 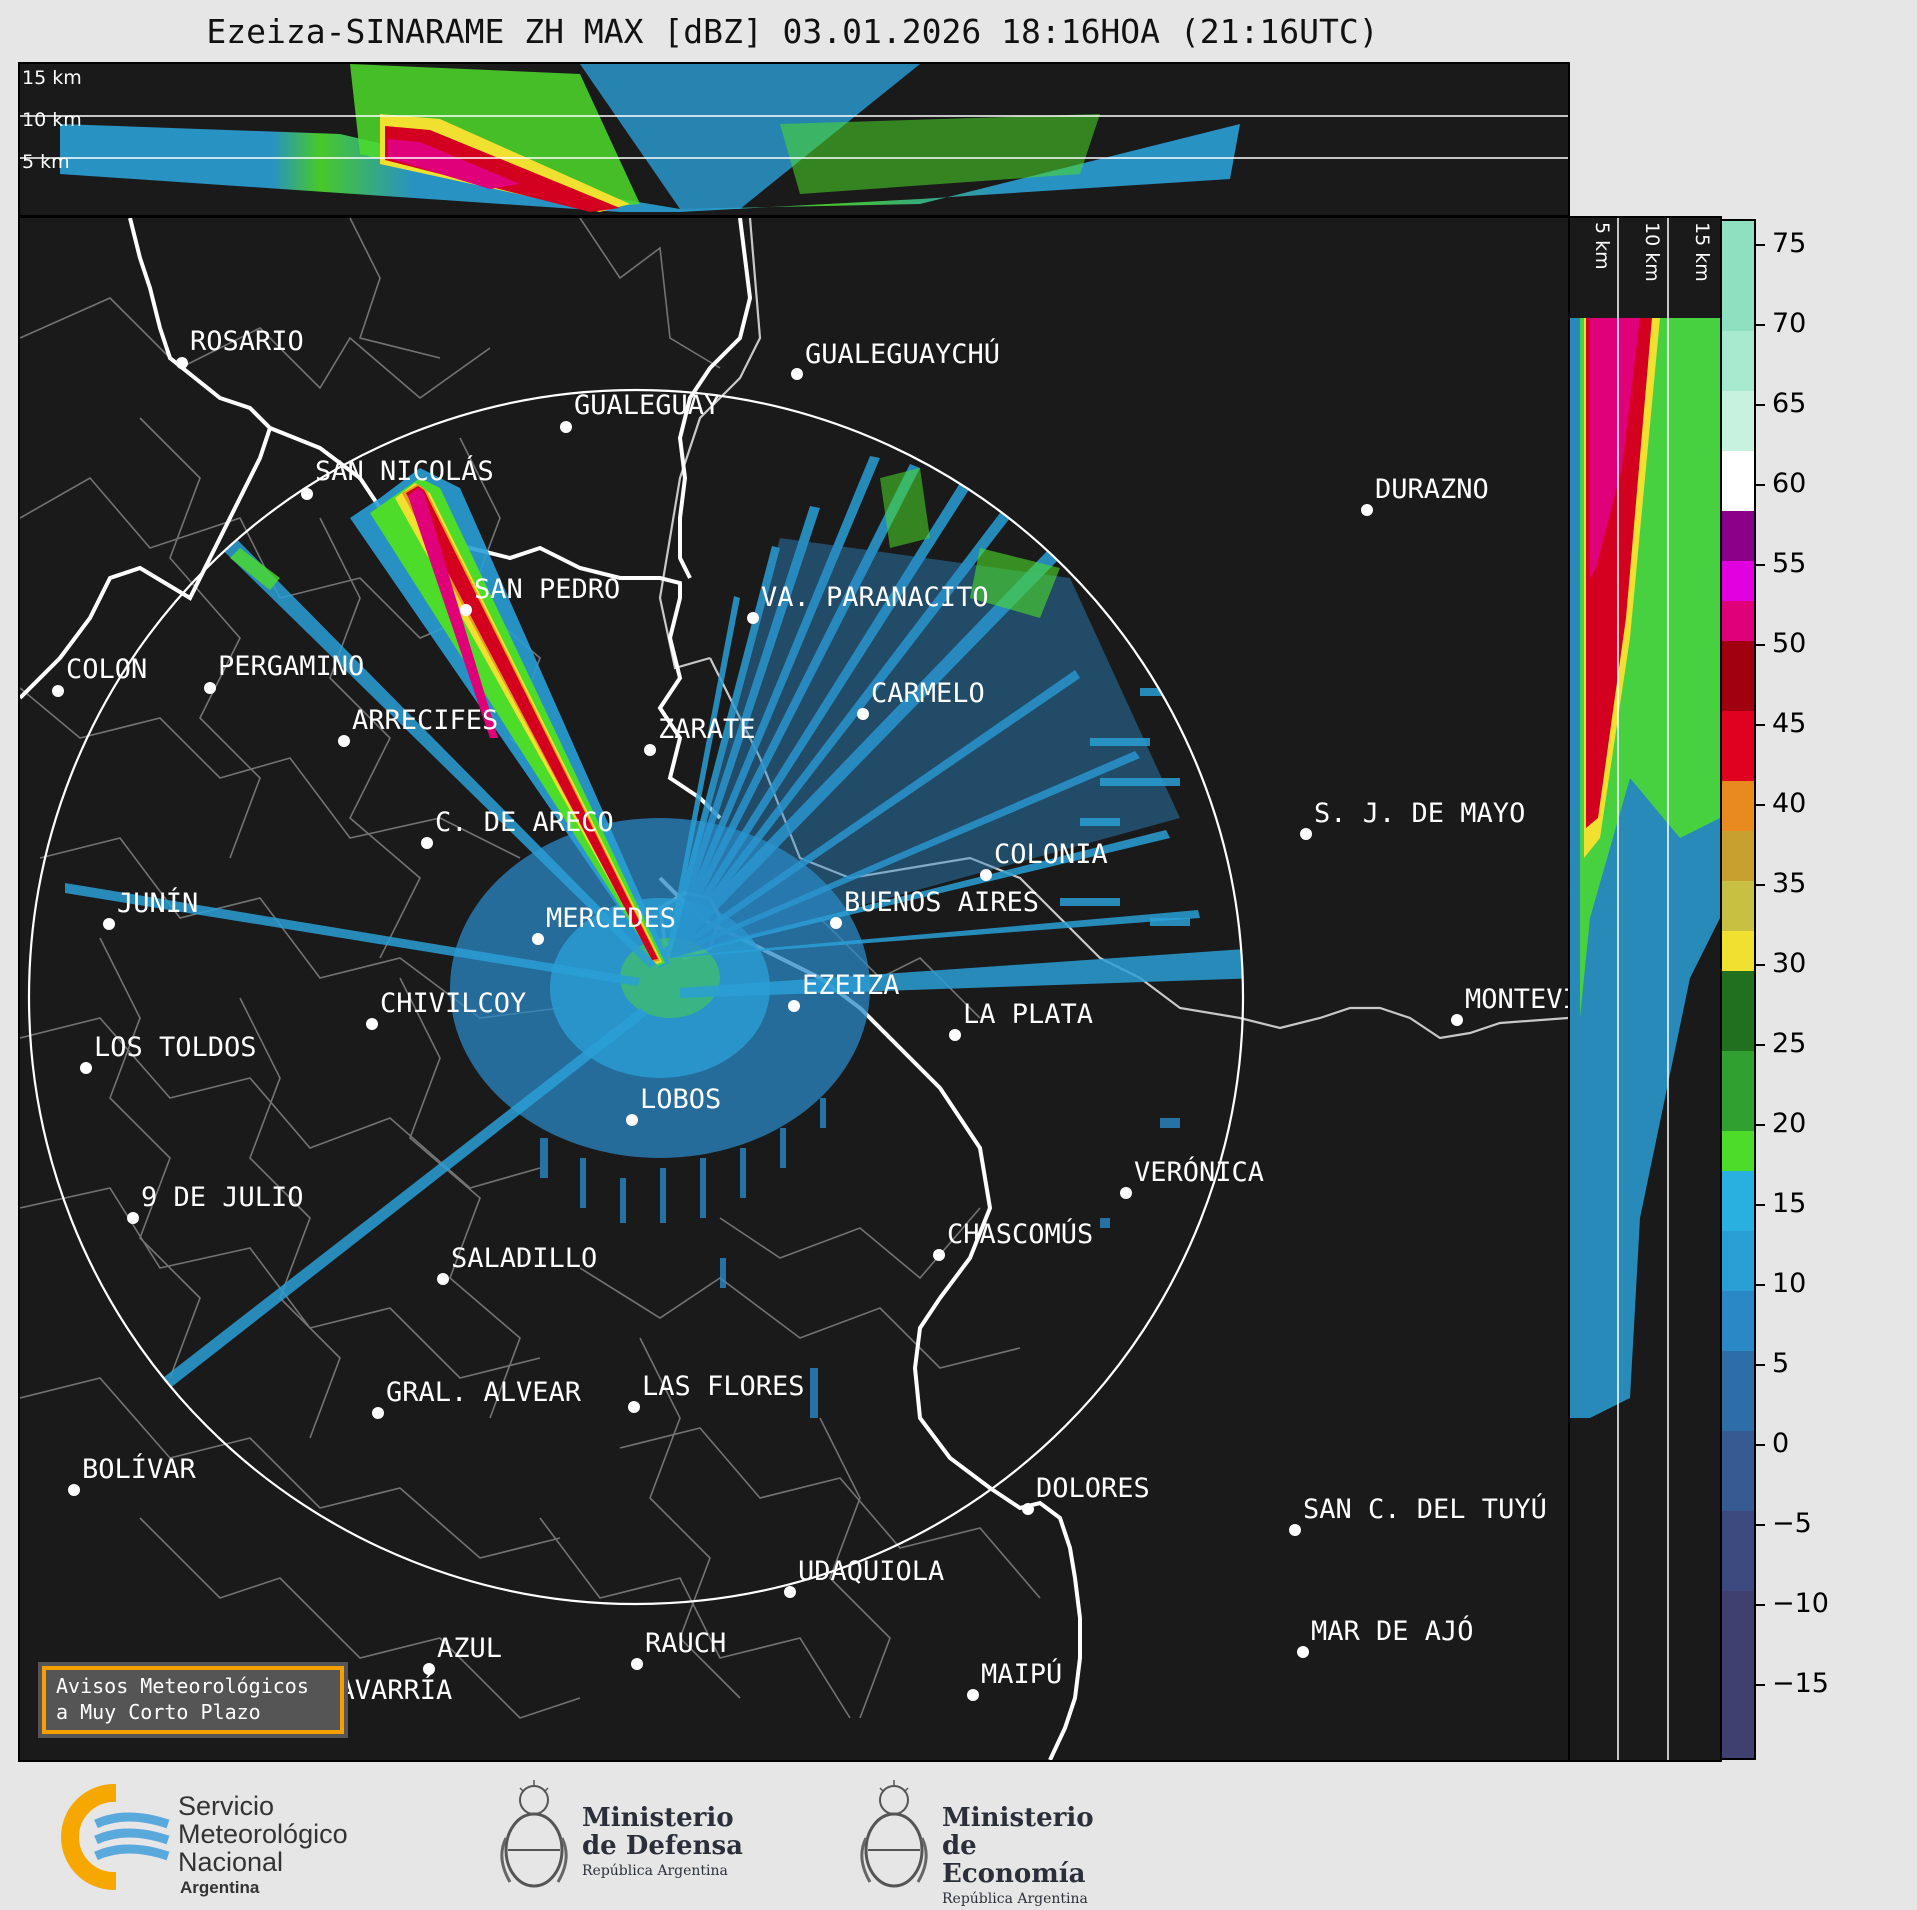 What do you see at coordinates (52, 78) in the screenshot?
I see `top-height-label: 15 km` at bounding box center [52, 78].